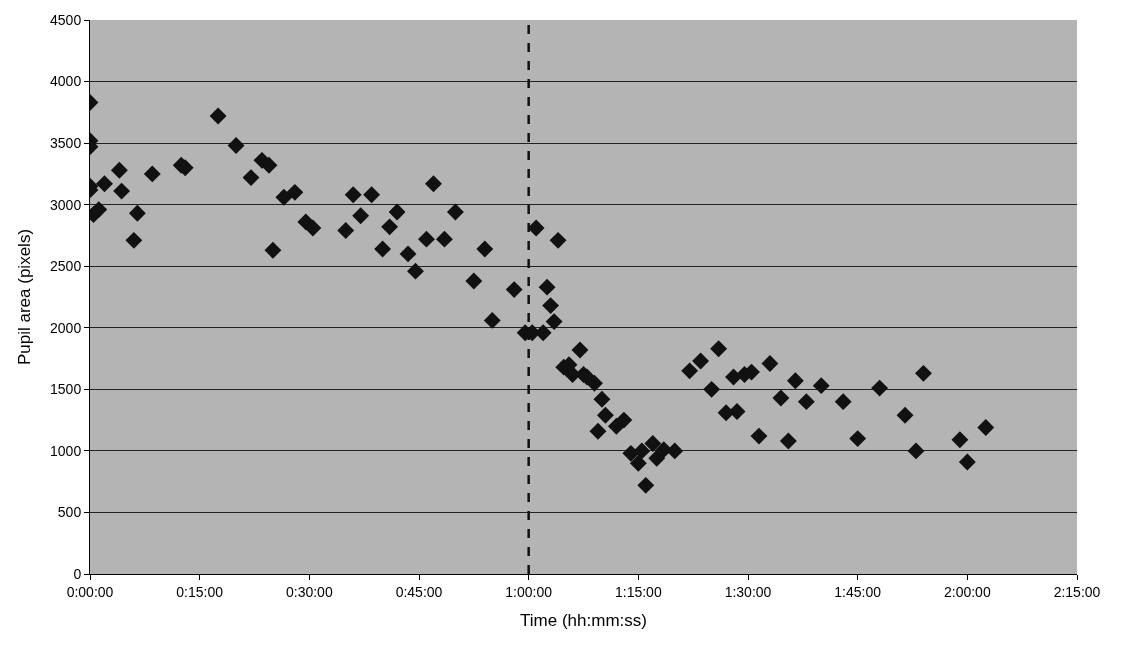  I want to click on x-tick-label: 1:45:00, so click(858, 591).